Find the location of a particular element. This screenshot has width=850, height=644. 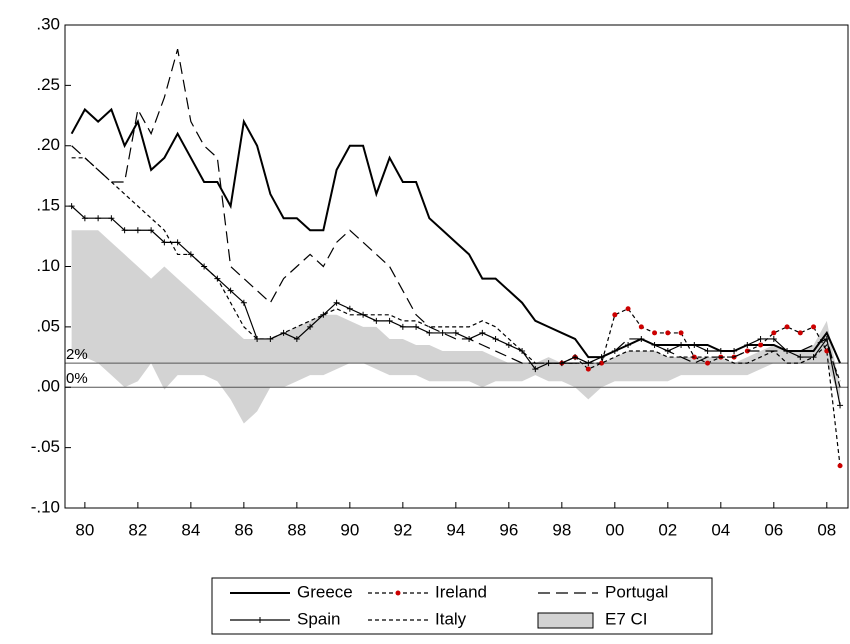

legend-label: Portugal is located at coordinates (636, 591).